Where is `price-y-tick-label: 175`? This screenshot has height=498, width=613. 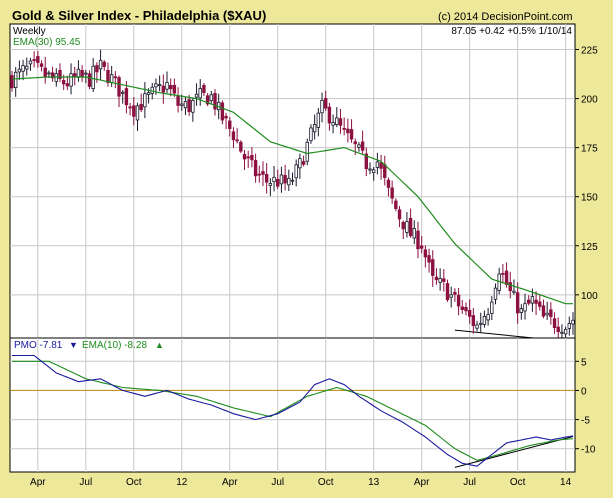 price-y-tick-label: 175 is located at coordinates (589, 149).